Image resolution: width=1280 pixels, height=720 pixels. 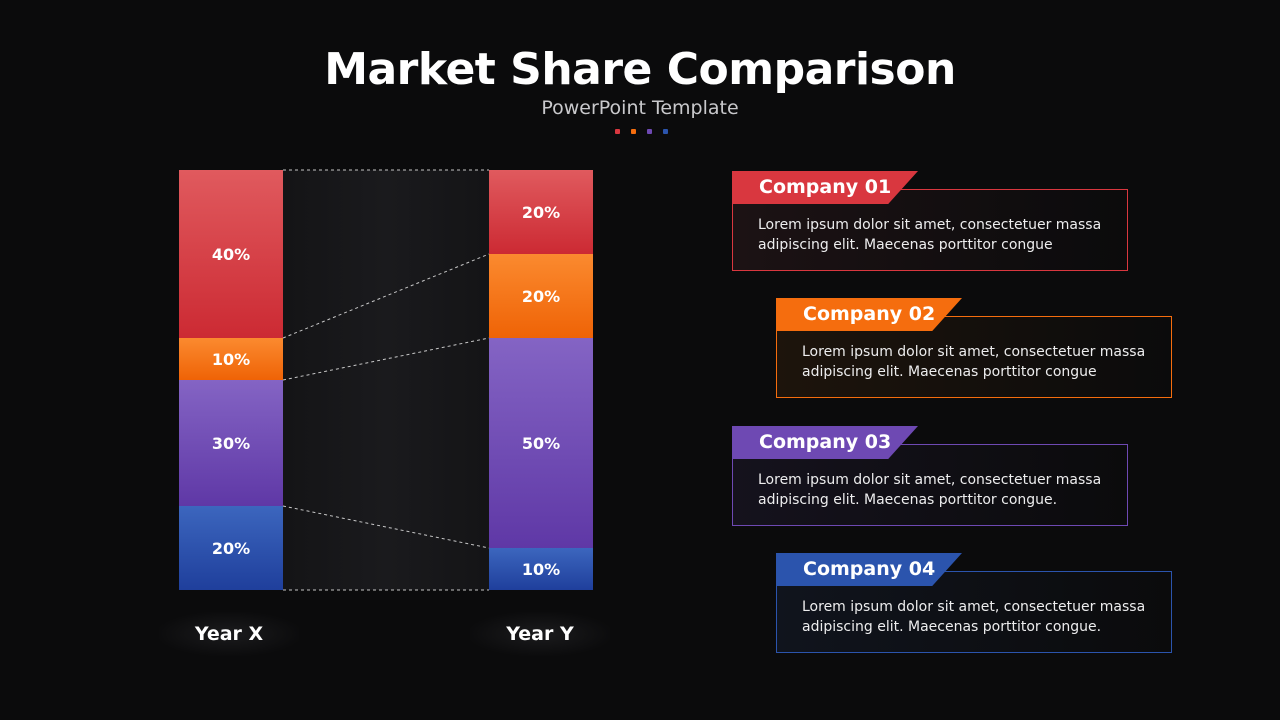 I want to click on company-name: Company 02, so click(x=869, y=314).